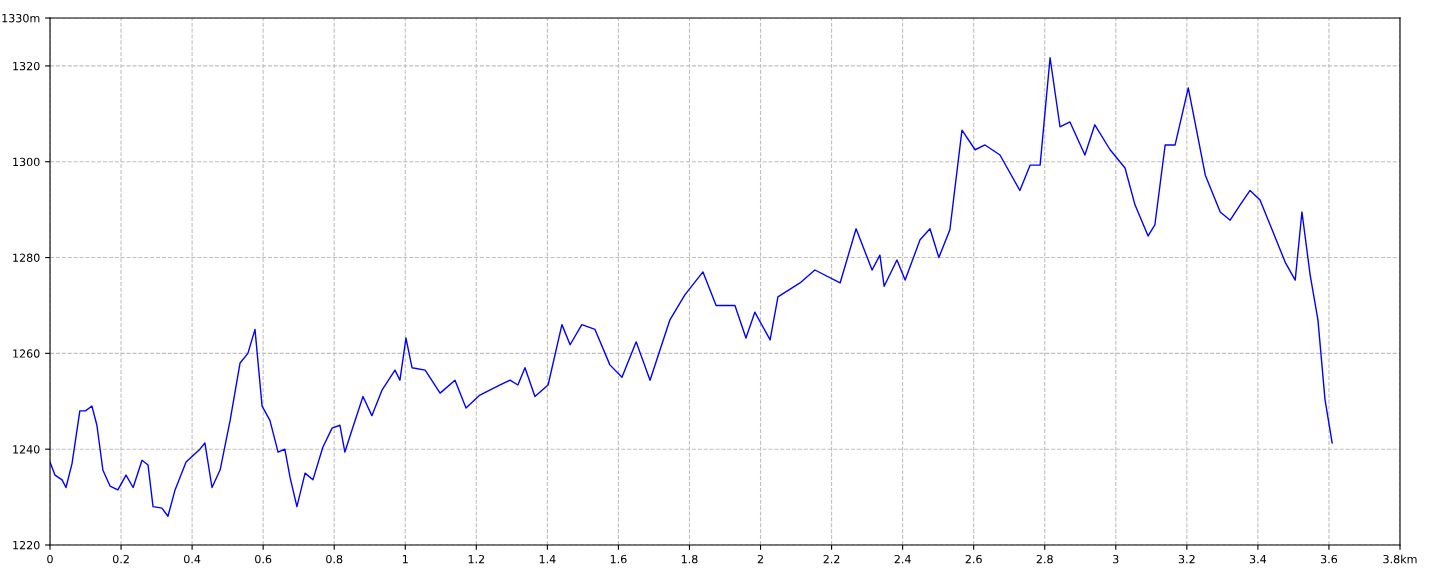 This screenshot has height=576, width=1440. Describe the element at coordinates (973, 559) in the screenshot. I see `x-tick-label: 2.6` at that location.